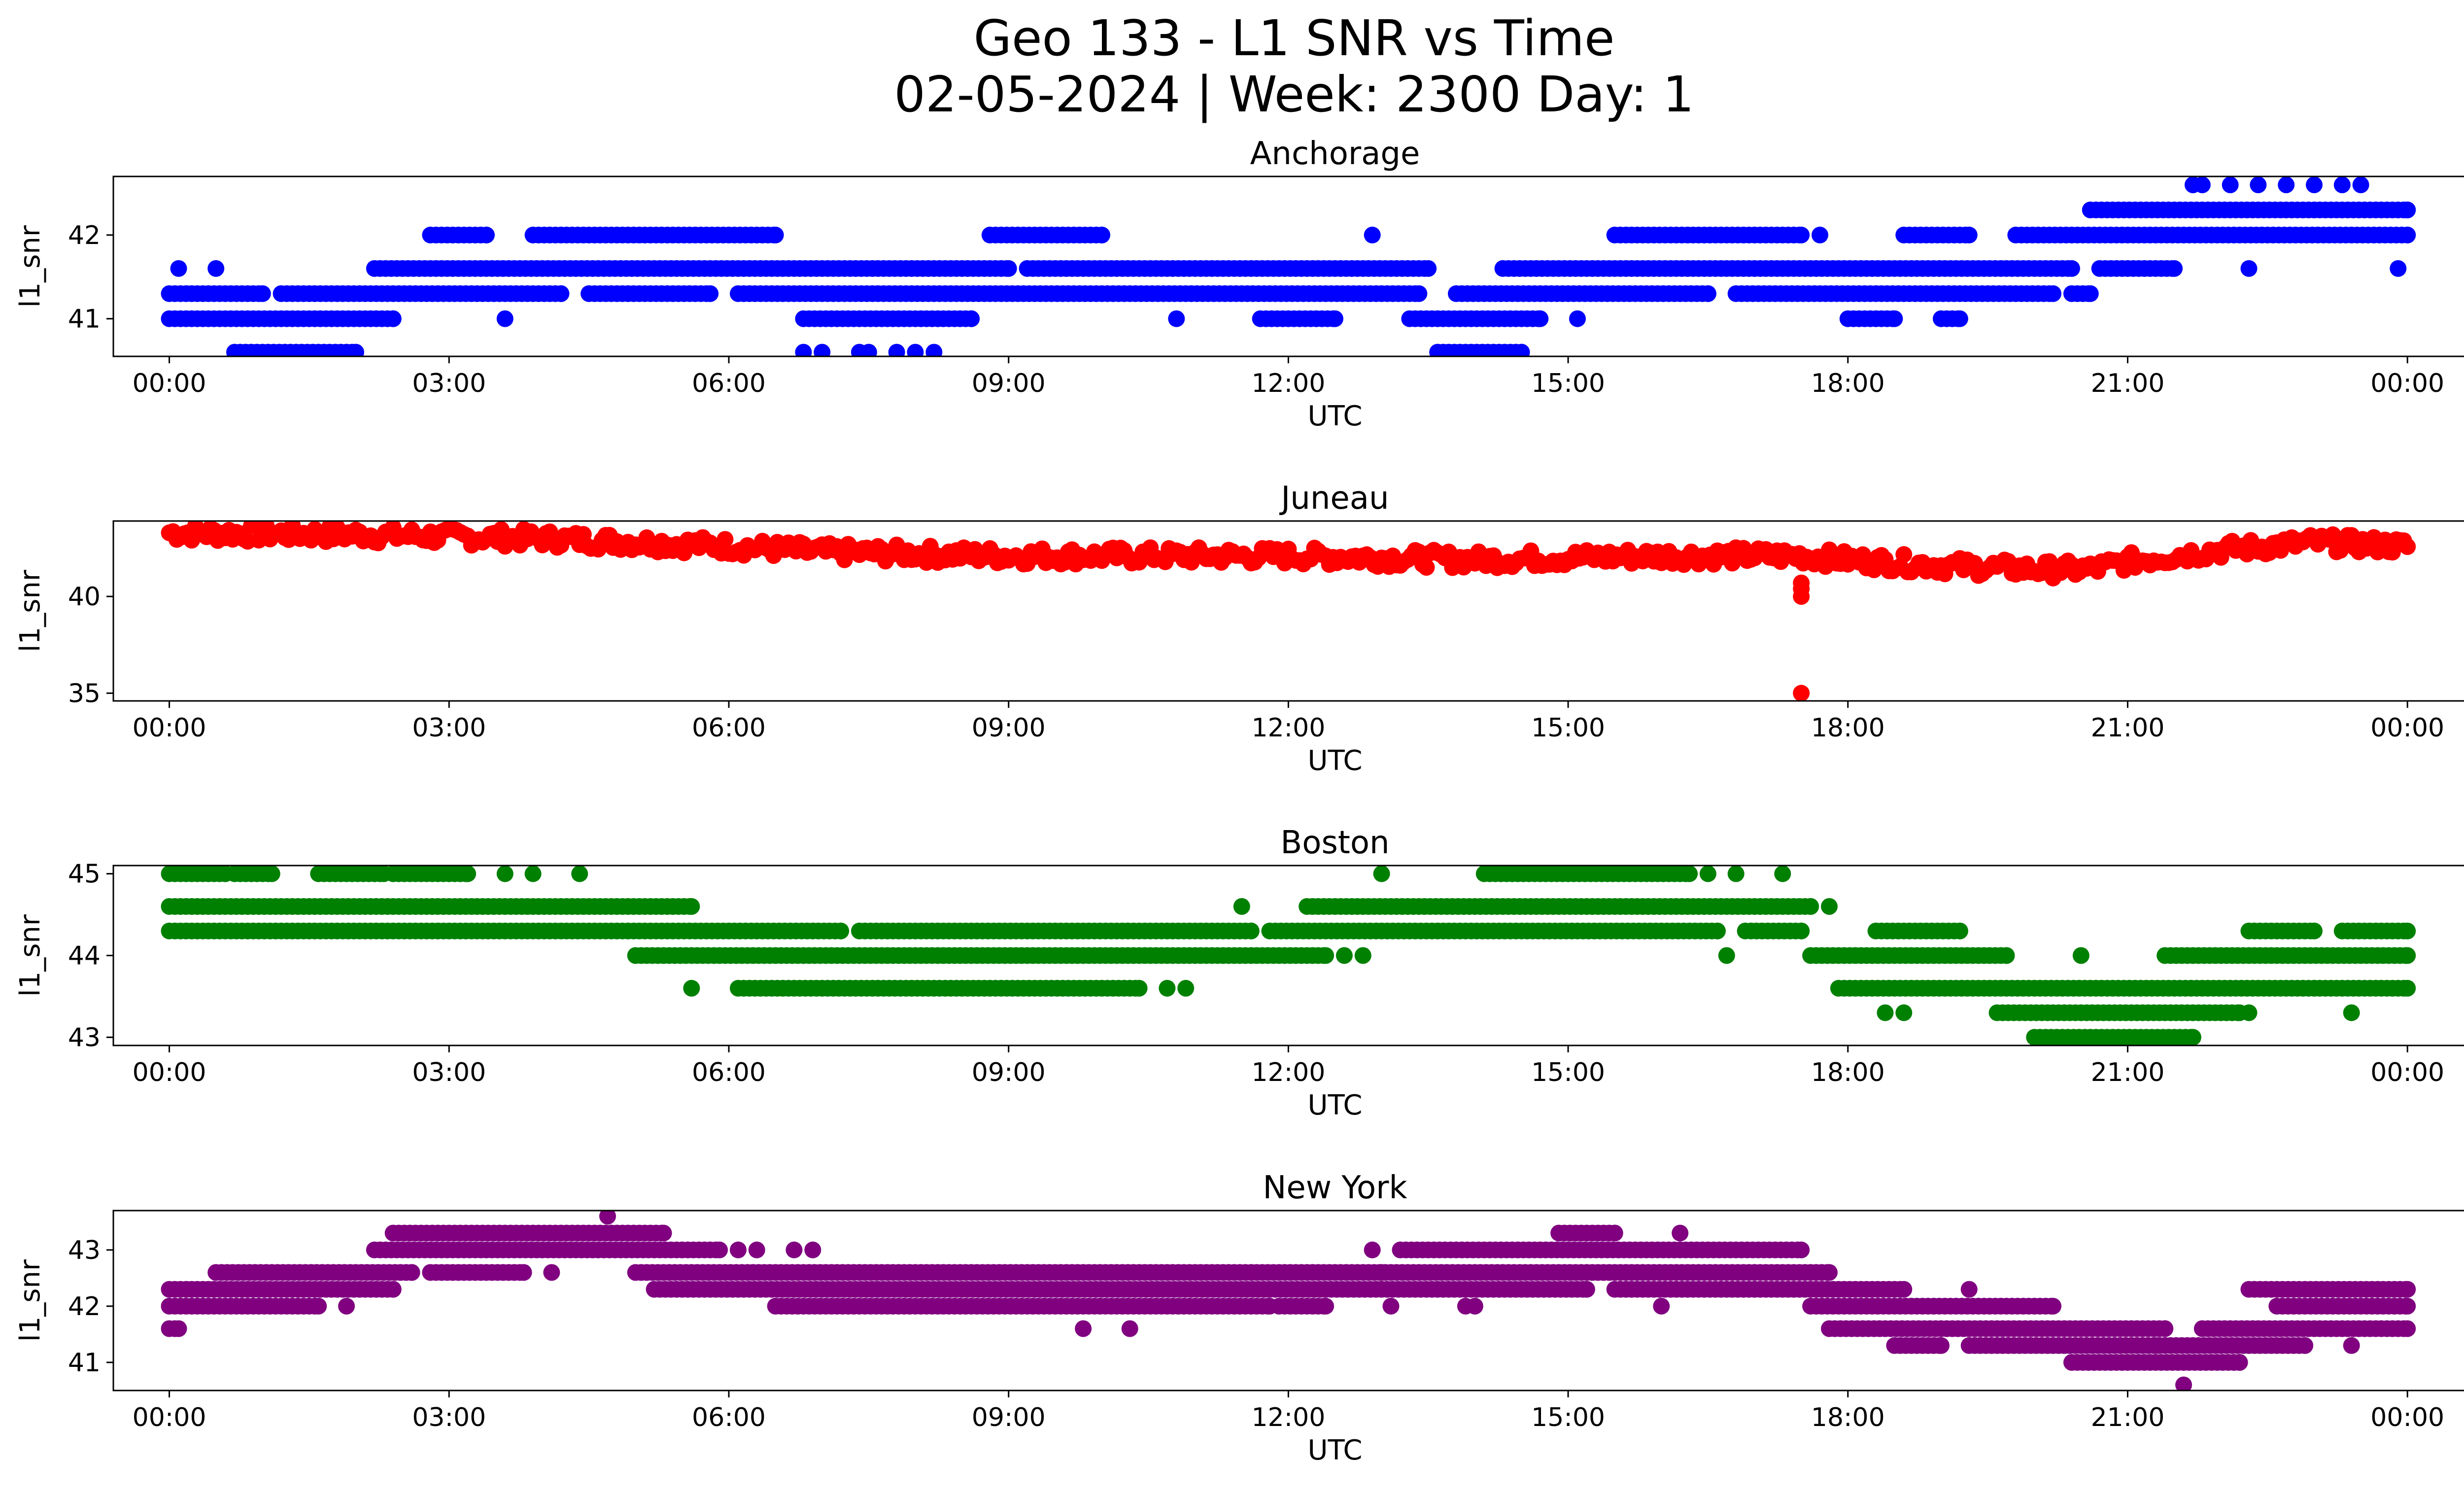 This screenshot has width=2464, height=1495. What do you see at coordinates (1294, 38) in the screenshot?
I see `figure-title-line-1: Geo 133 - L1 SNR vs Time` at bounding box center [1294, 38].